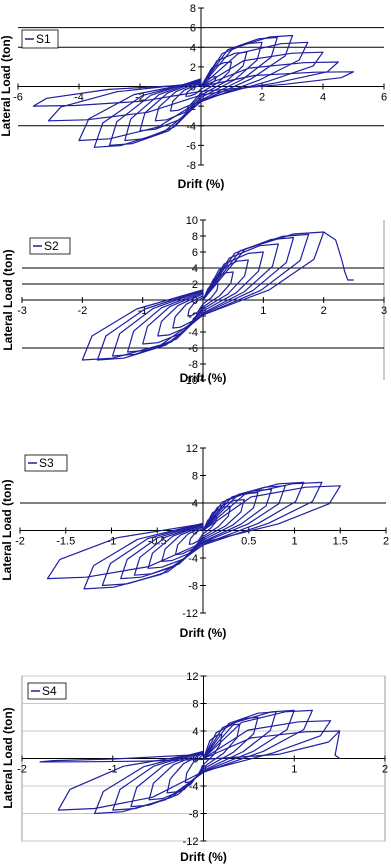 This screenshot has width=391, height=865. Describe the element at coordinates (191, 166) in the screenshot. I see `s1-y-tick-label: -8` at that location.